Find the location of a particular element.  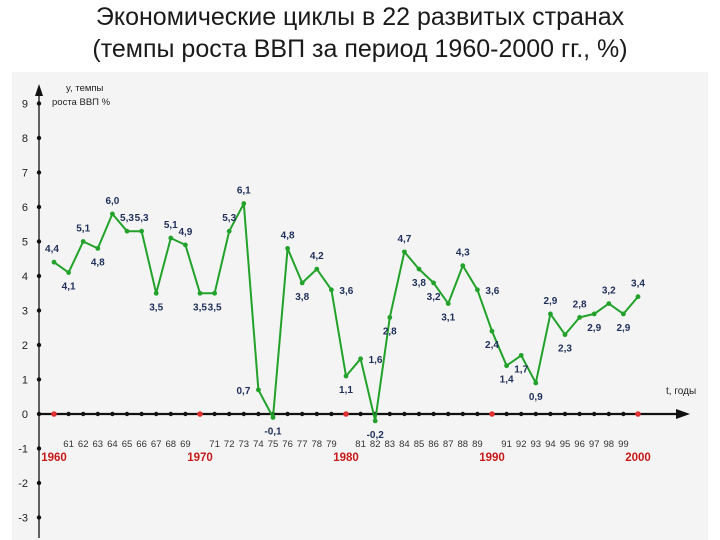

y-tick-label: 6 is located at coordinates (25, 208).